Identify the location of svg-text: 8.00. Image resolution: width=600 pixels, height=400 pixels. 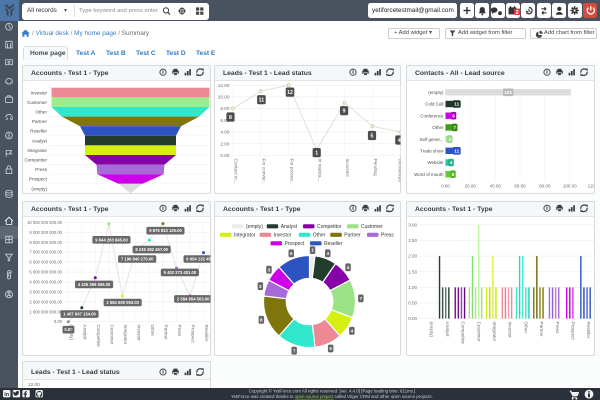
(225, 108).